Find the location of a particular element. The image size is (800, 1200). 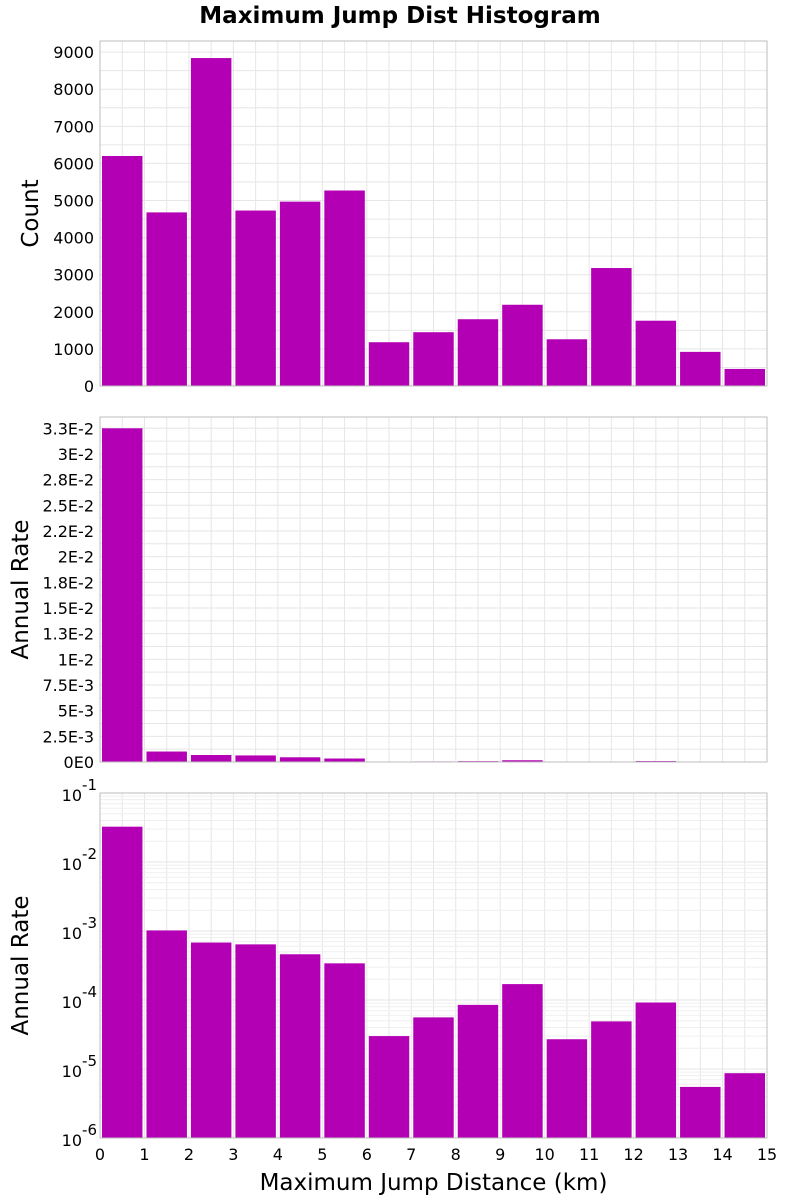

x-tick-label: 8 is located at coordinates (456, 1154).